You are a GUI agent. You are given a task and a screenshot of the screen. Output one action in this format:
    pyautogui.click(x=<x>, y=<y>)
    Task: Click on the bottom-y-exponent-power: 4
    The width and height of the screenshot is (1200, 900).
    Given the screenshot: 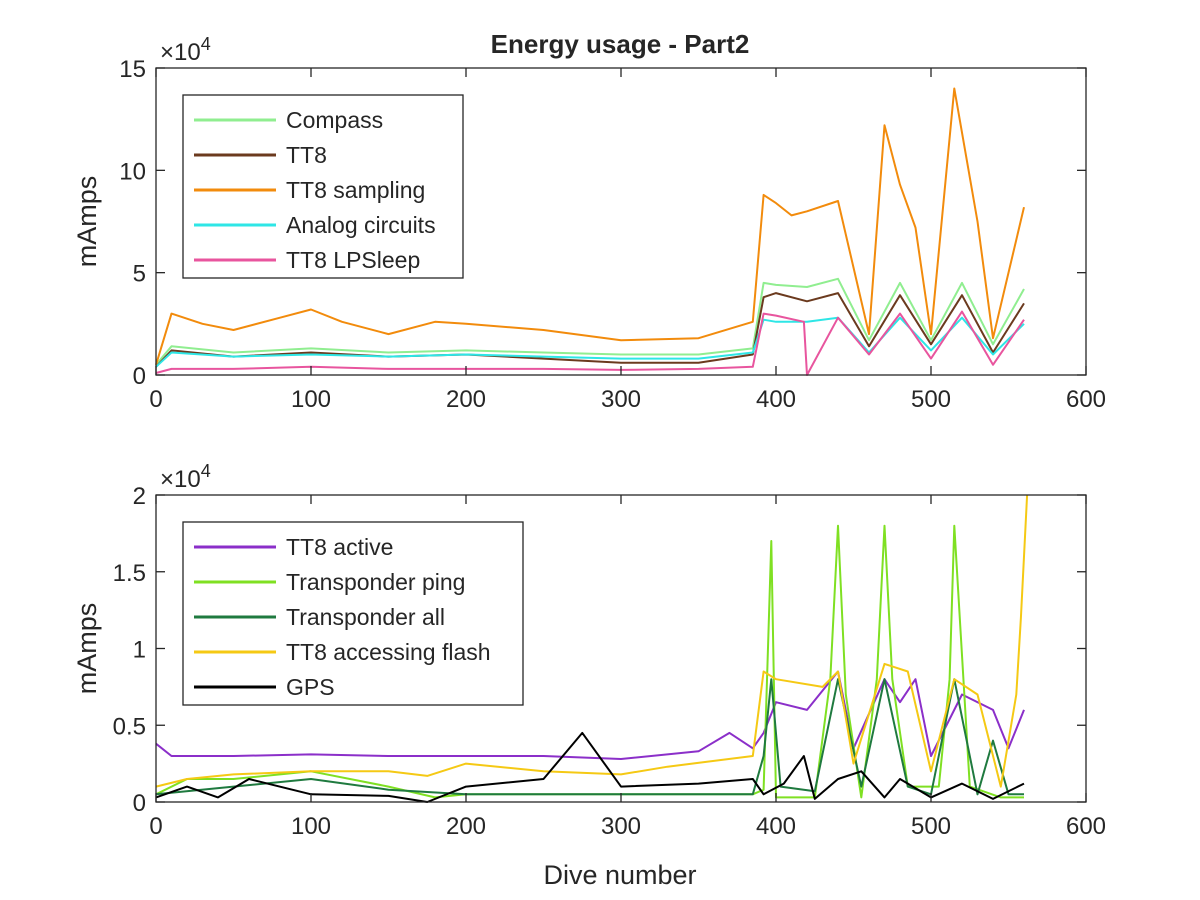 What is the action you would take?
    pyautogui.click(x=206, y=471)
    